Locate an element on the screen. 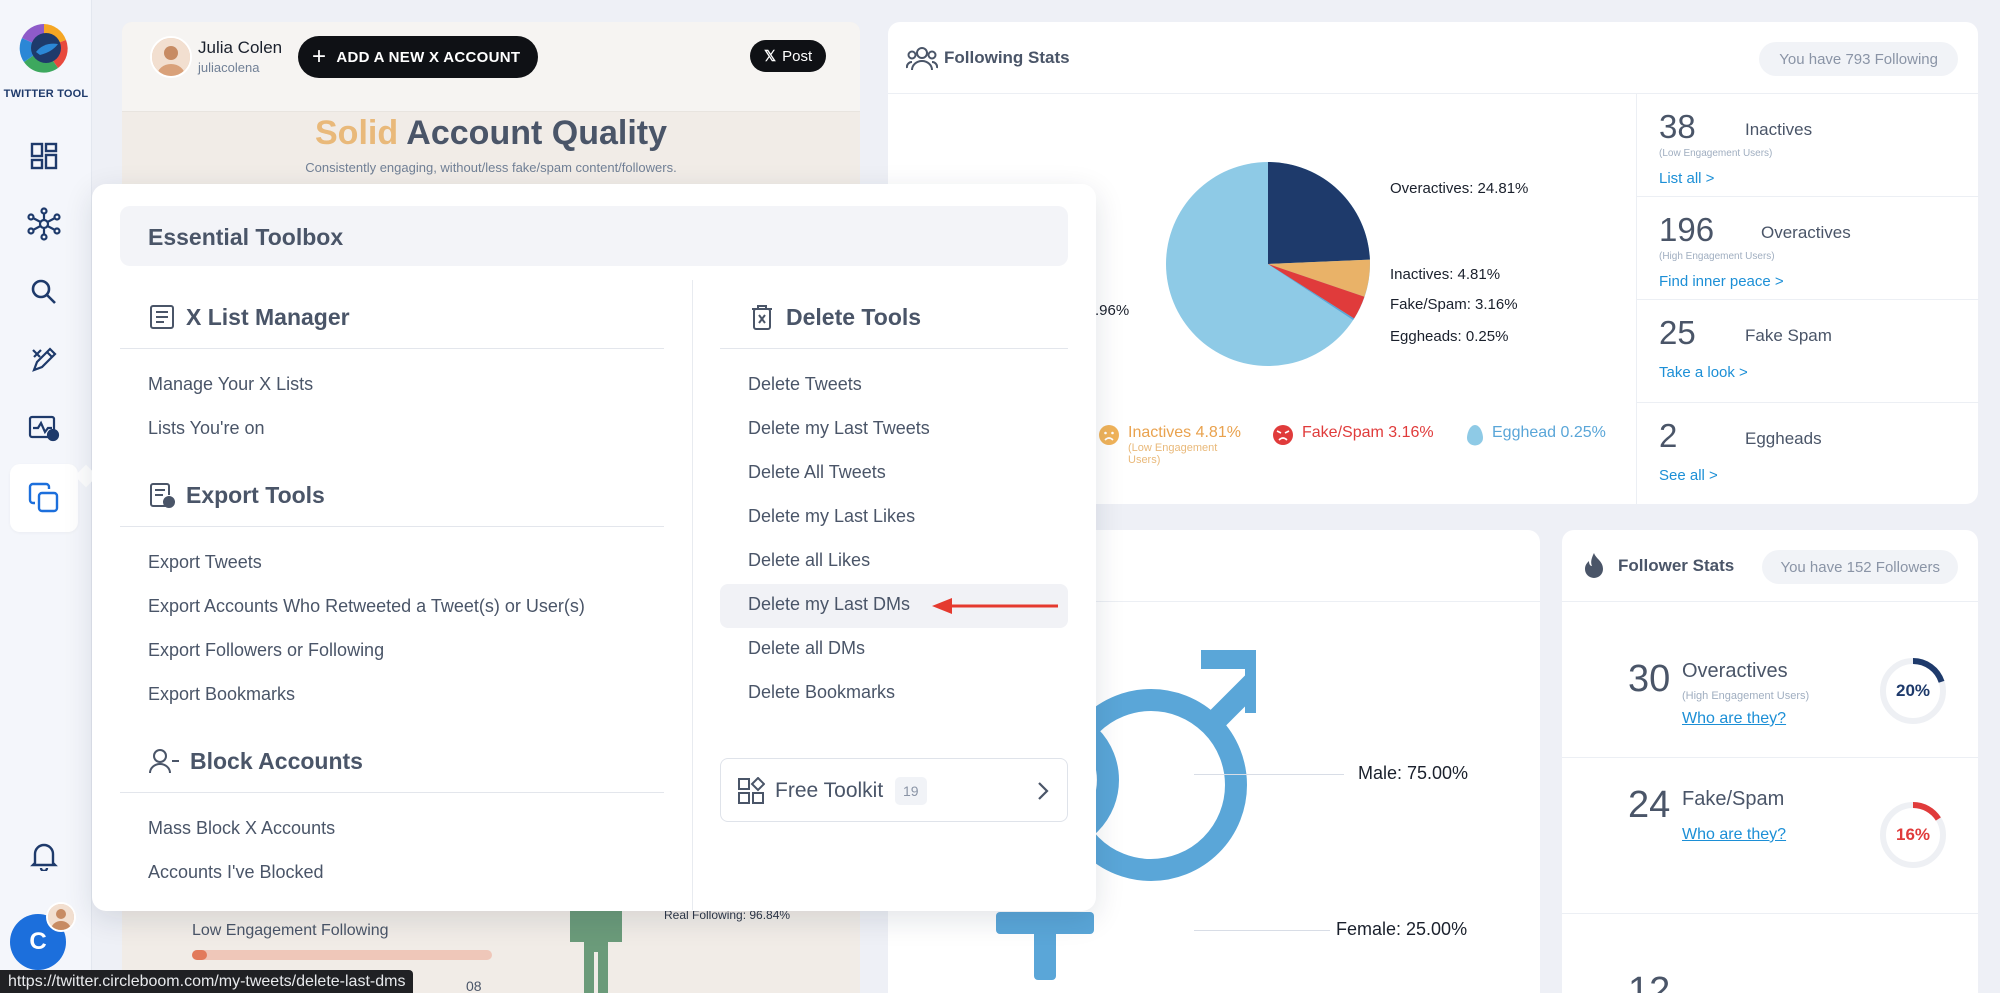  menu-delete-last-dms: Delete my Last DMs is located at coordinates (829, 604).